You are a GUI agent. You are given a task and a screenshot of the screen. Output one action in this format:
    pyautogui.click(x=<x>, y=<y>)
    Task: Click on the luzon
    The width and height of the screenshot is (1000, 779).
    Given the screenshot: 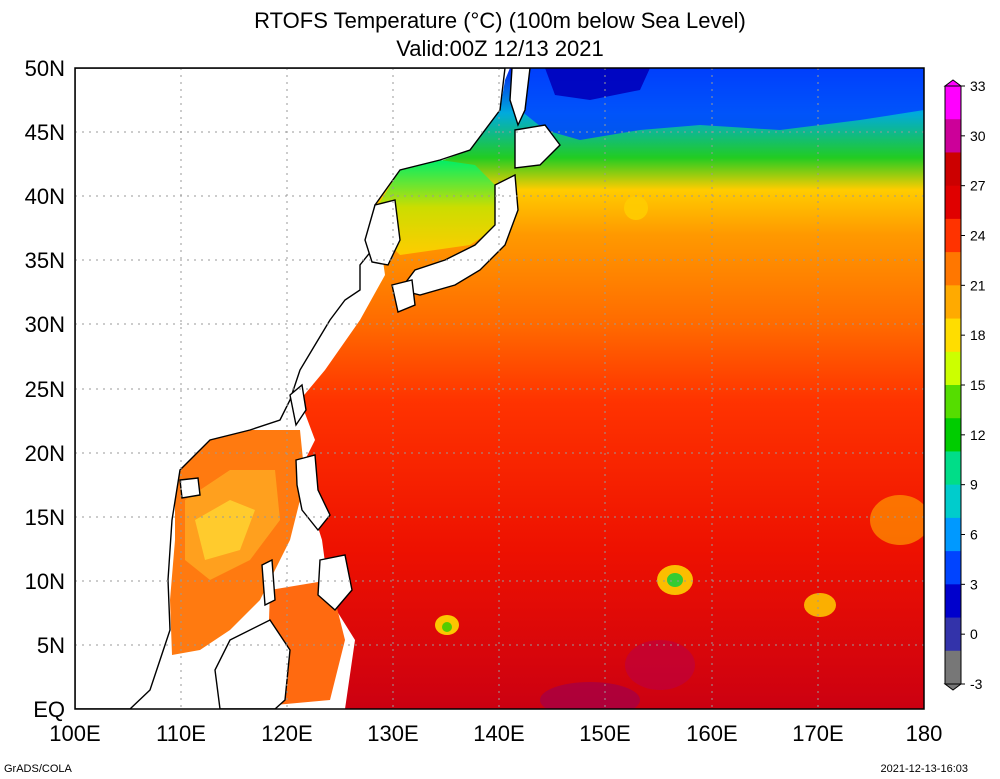 What is the action you would take?
    pyautogui.click(x=313, y=493)
    